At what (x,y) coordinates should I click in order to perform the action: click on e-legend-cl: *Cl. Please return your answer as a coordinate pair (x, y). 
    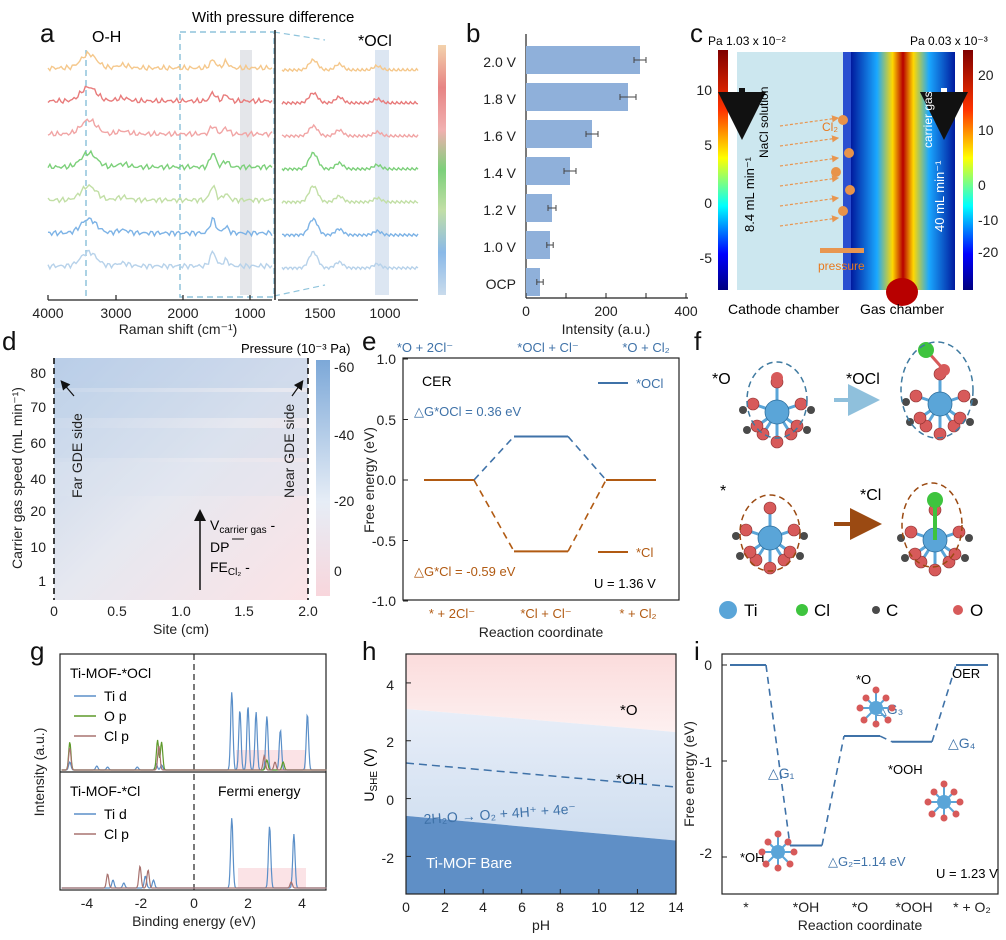
    Looking at the image, I should click on (644, 552).